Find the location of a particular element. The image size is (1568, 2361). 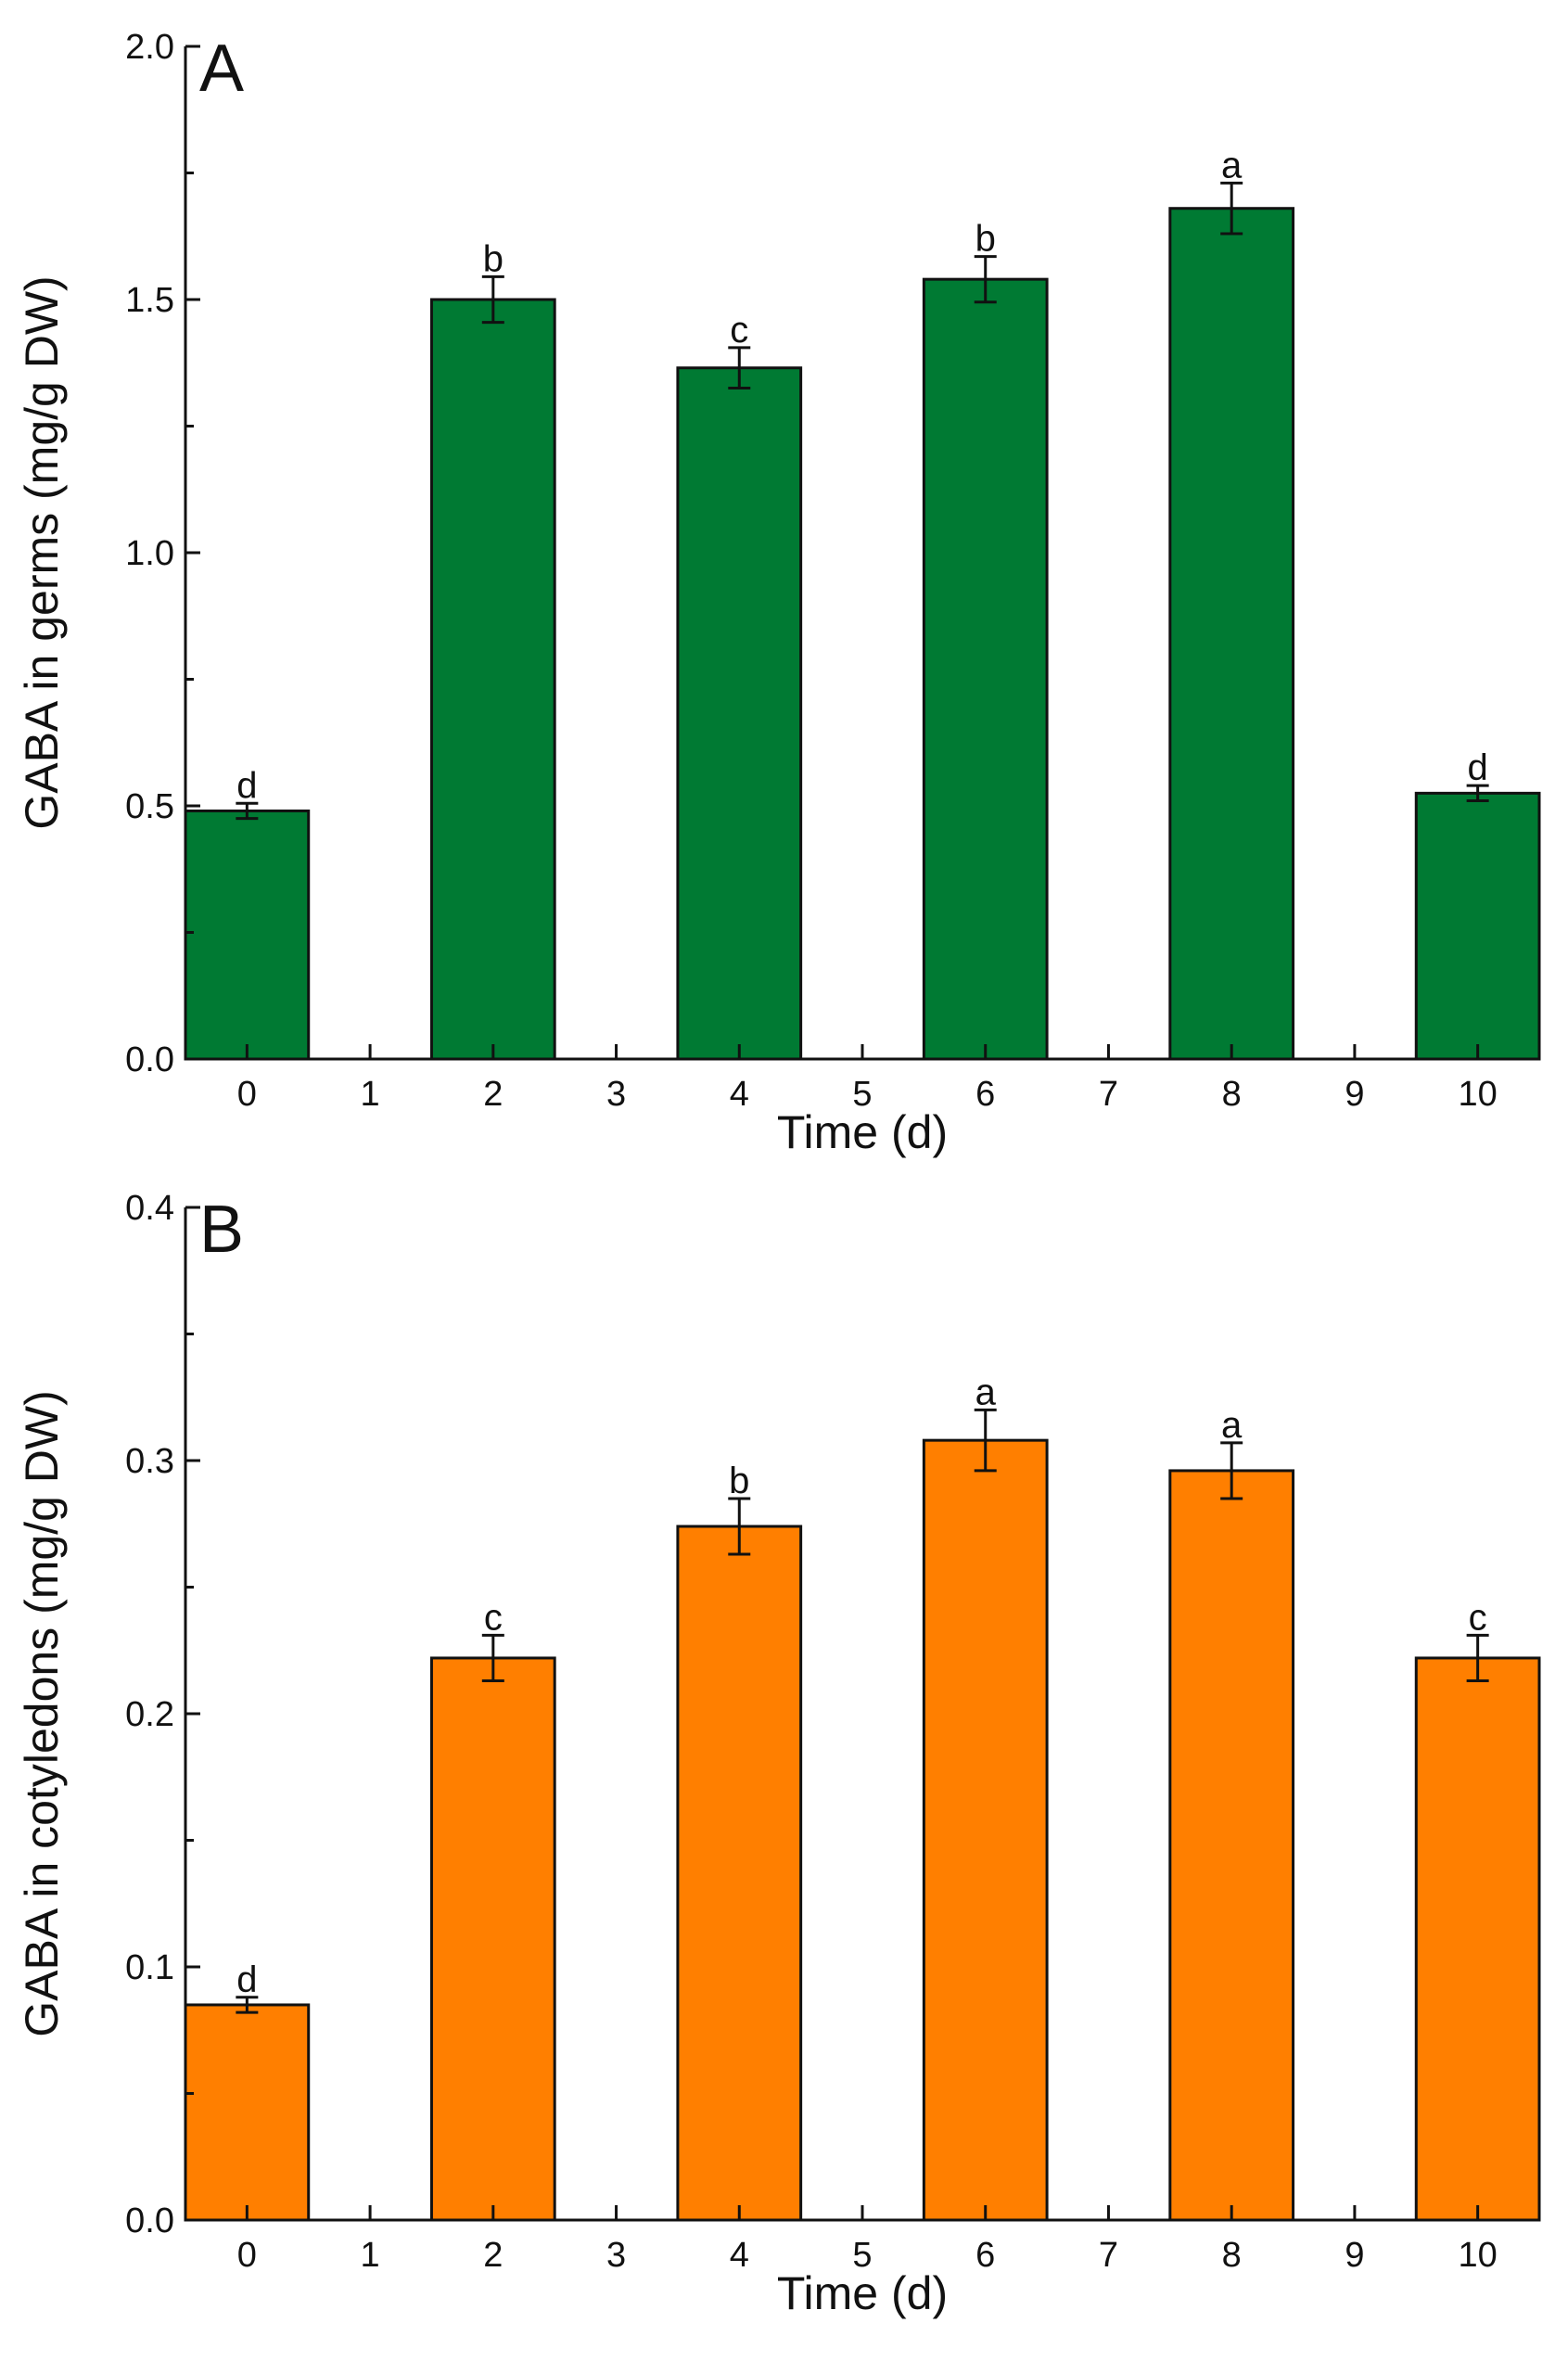

significance-label-day-2: c is located at coordinates (493, 1617).